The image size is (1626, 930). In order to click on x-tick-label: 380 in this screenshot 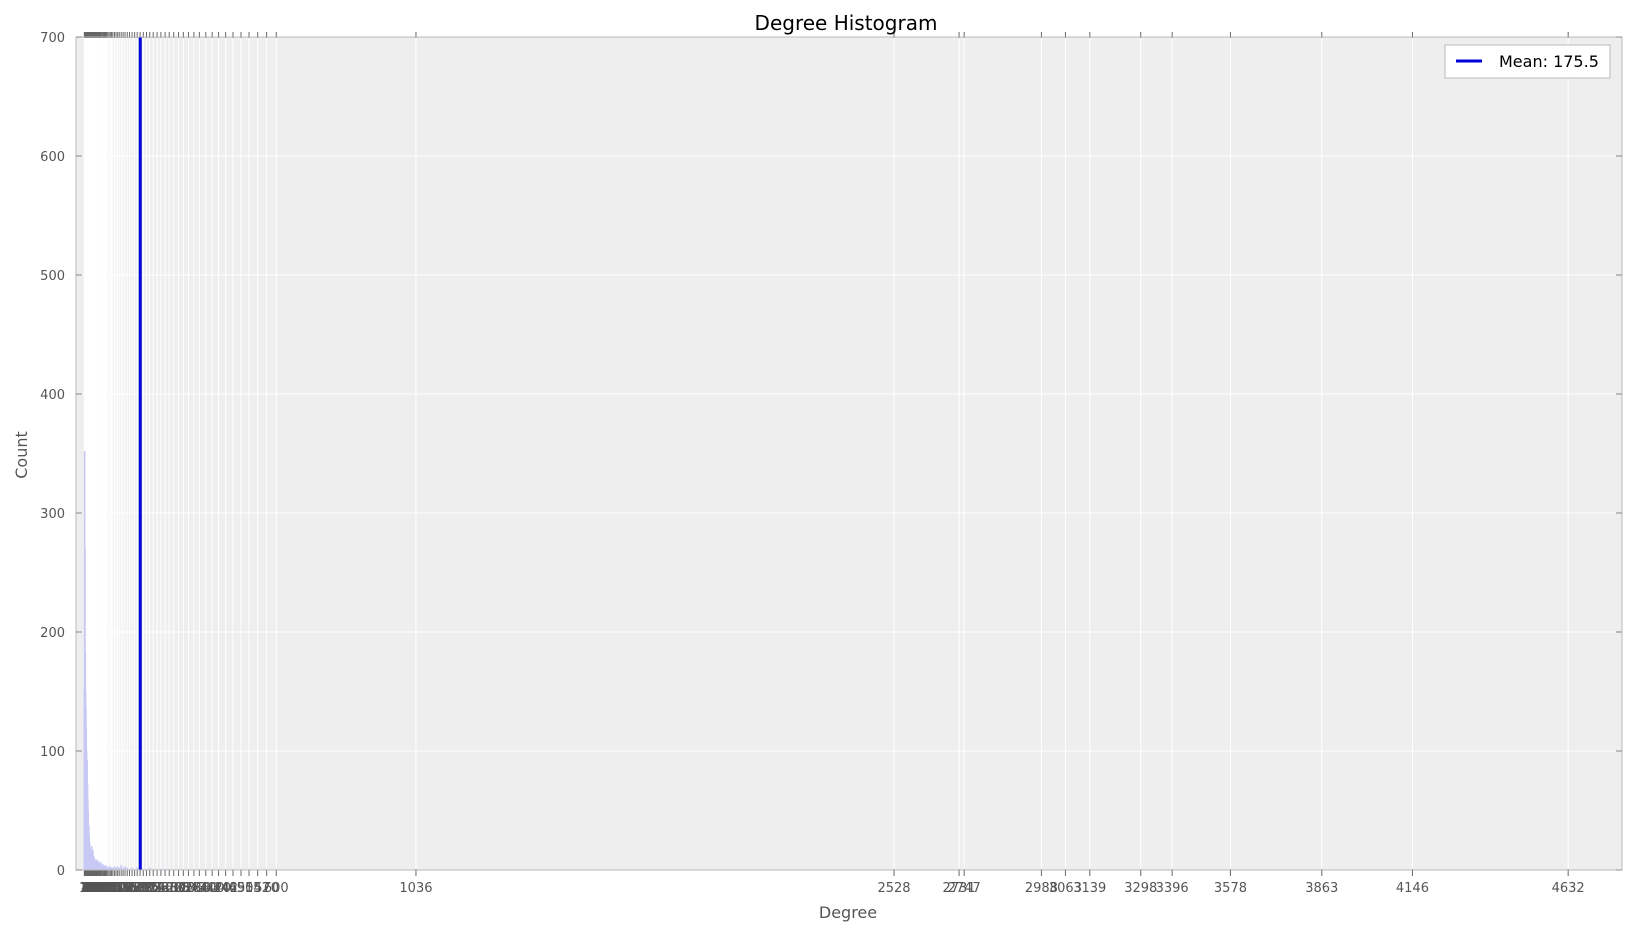, I will do `click(205, 888)`.